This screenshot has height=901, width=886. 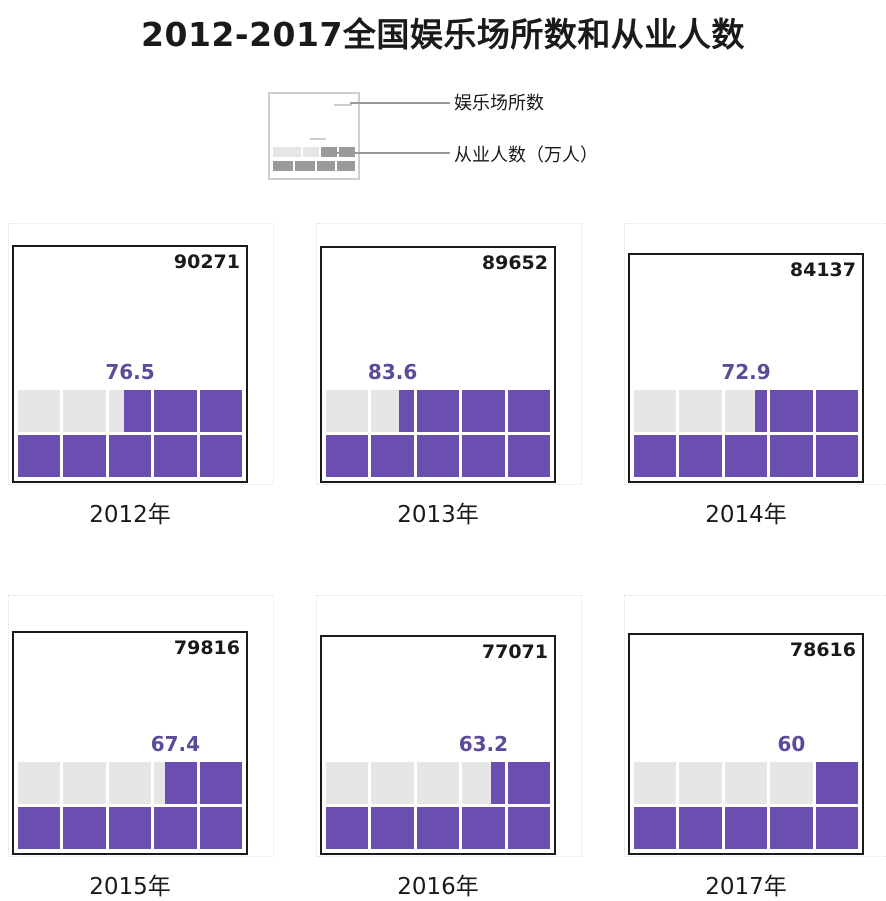 What do you see at coordinates (746, 744) in the screenshot?
I see `venue-count-frame: 78616 60` at bounding box center [746, 744].